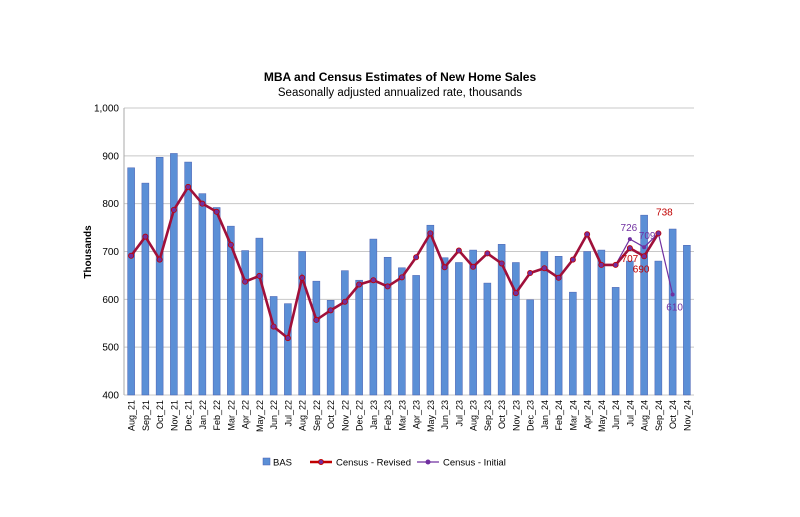  What do you see at coordinates (459, 413) in the screenshot?
I see `x-tick-label: Jul_23` at bounding box center [459, 413].